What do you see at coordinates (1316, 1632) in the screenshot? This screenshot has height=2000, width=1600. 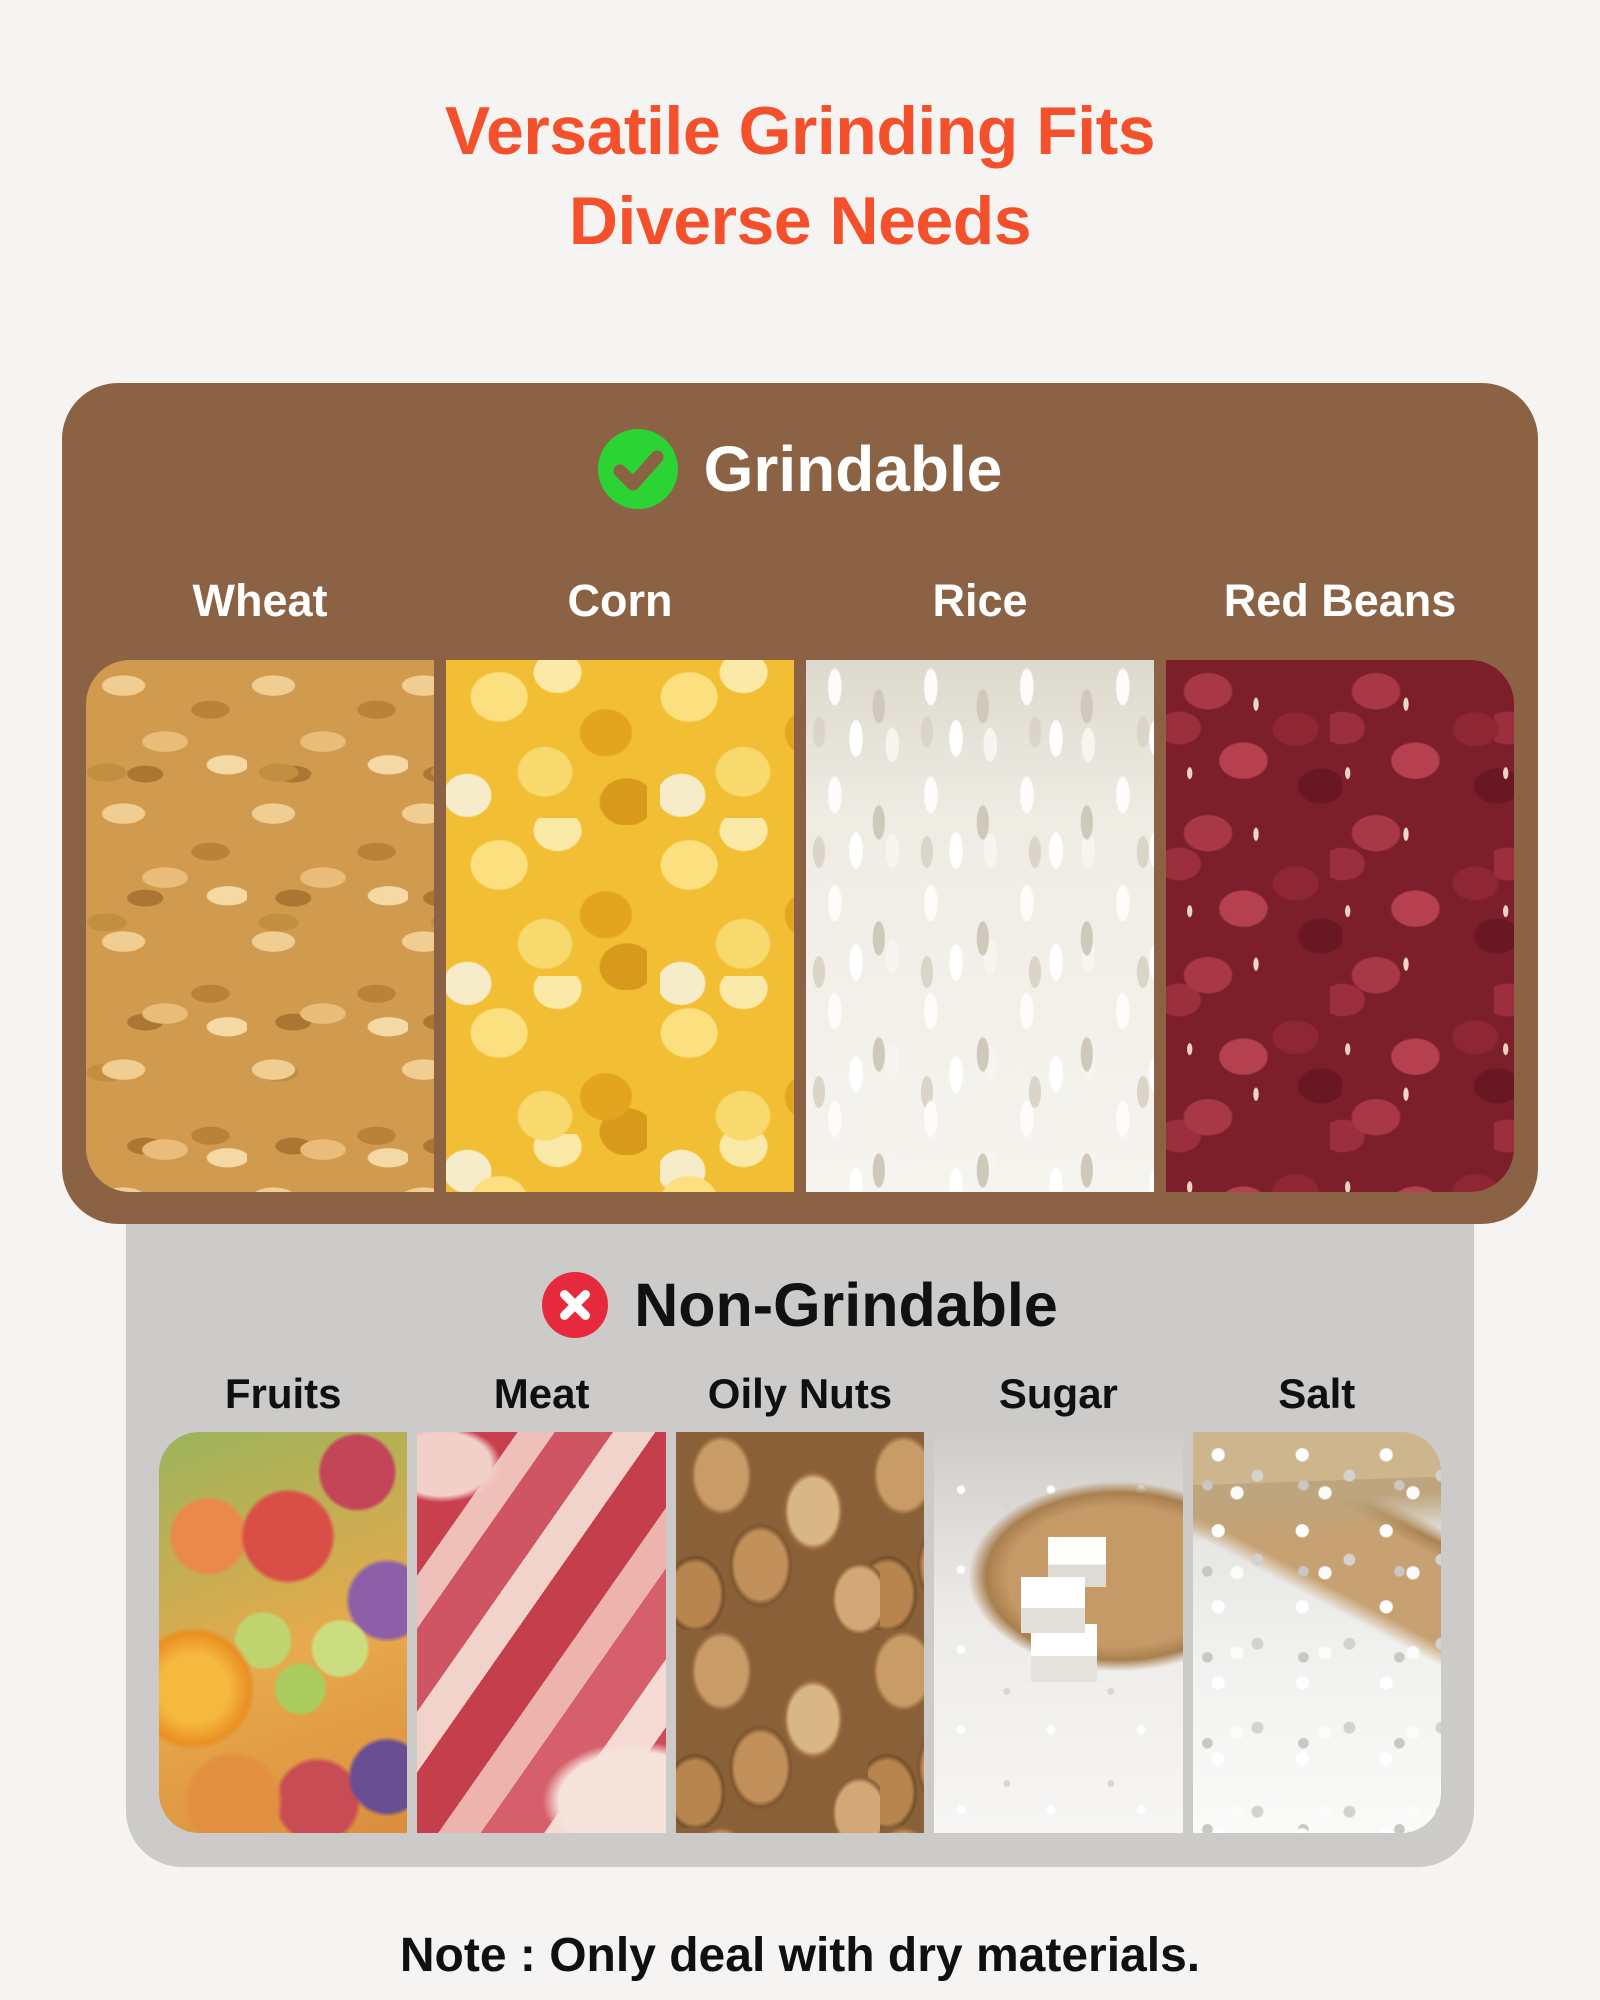 I see `salt-photo` at bounding box center [1316, 1632].